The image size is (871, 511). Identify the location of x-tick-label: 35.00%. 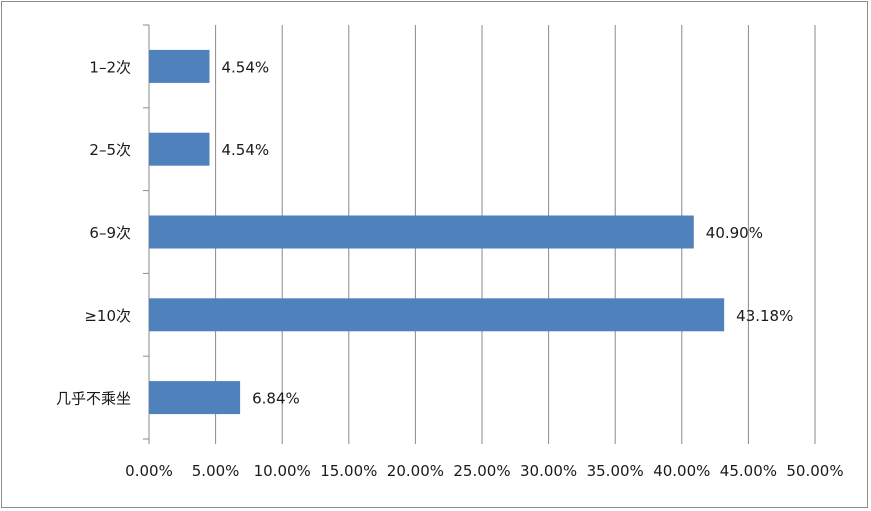
(615, 471).